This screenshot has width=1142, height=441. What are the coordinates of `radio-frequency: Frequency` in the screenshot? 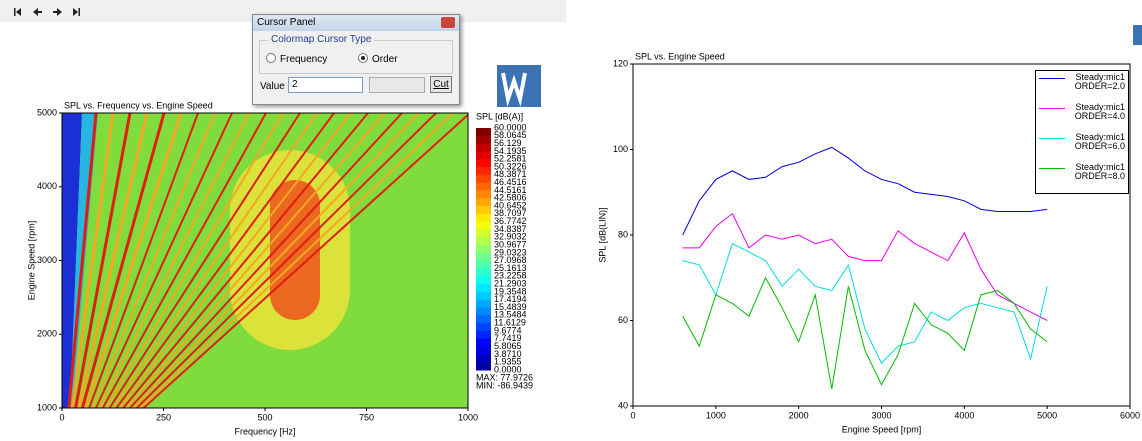 It's located at (296, 59).